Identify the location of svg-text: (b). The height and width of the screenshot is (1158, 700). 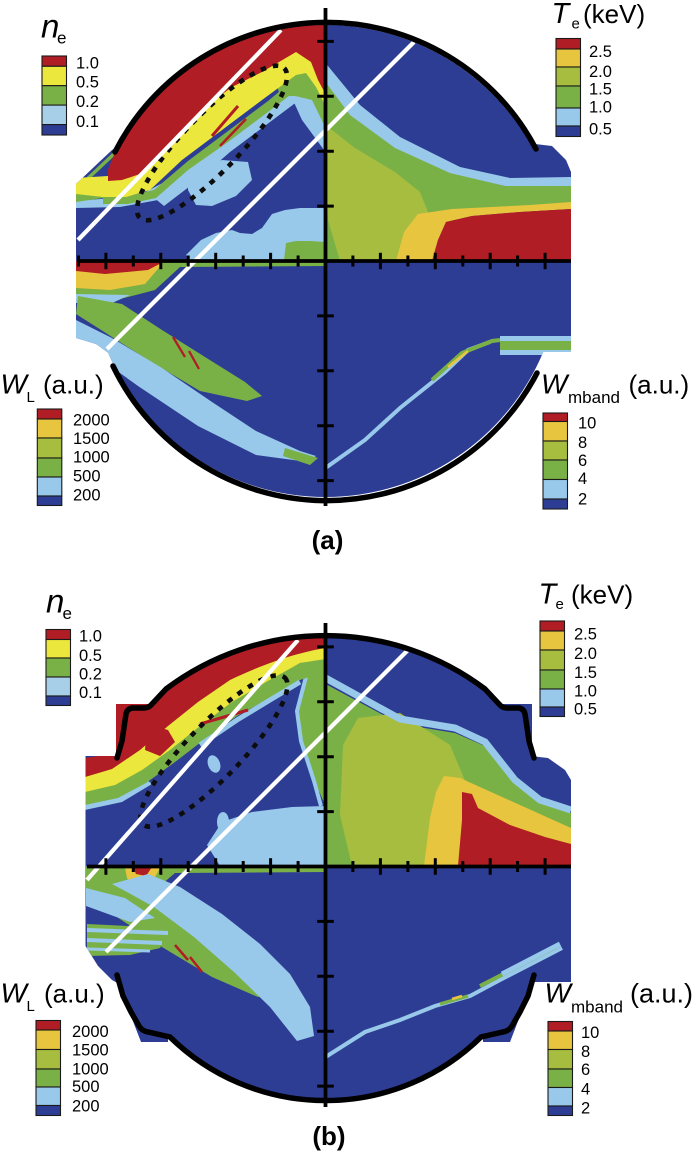
(328, 1136).